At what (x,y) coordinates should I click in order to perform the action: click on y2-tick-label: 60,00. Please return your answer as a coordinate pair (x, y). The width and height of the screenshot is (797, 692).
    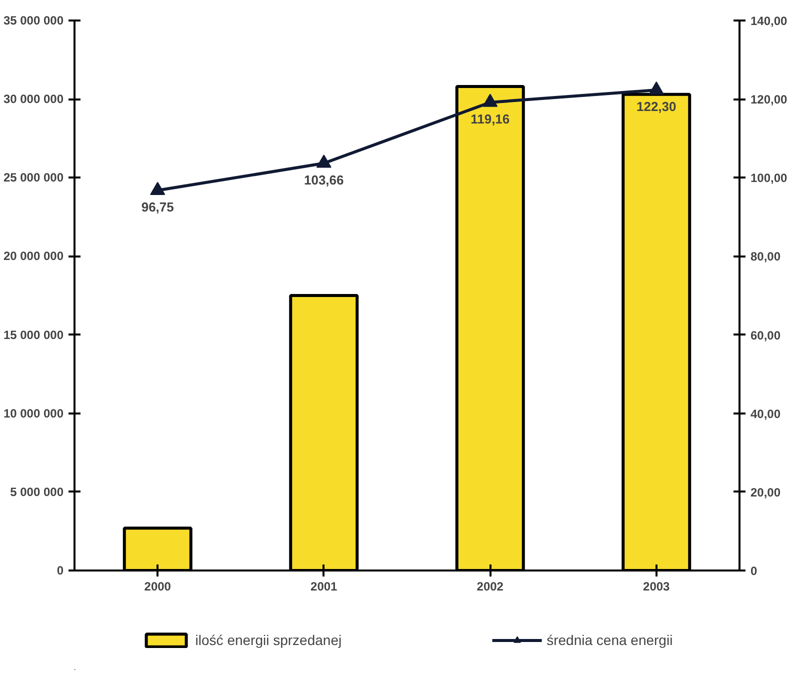
    Looking at the image, I should click on (765, 335).